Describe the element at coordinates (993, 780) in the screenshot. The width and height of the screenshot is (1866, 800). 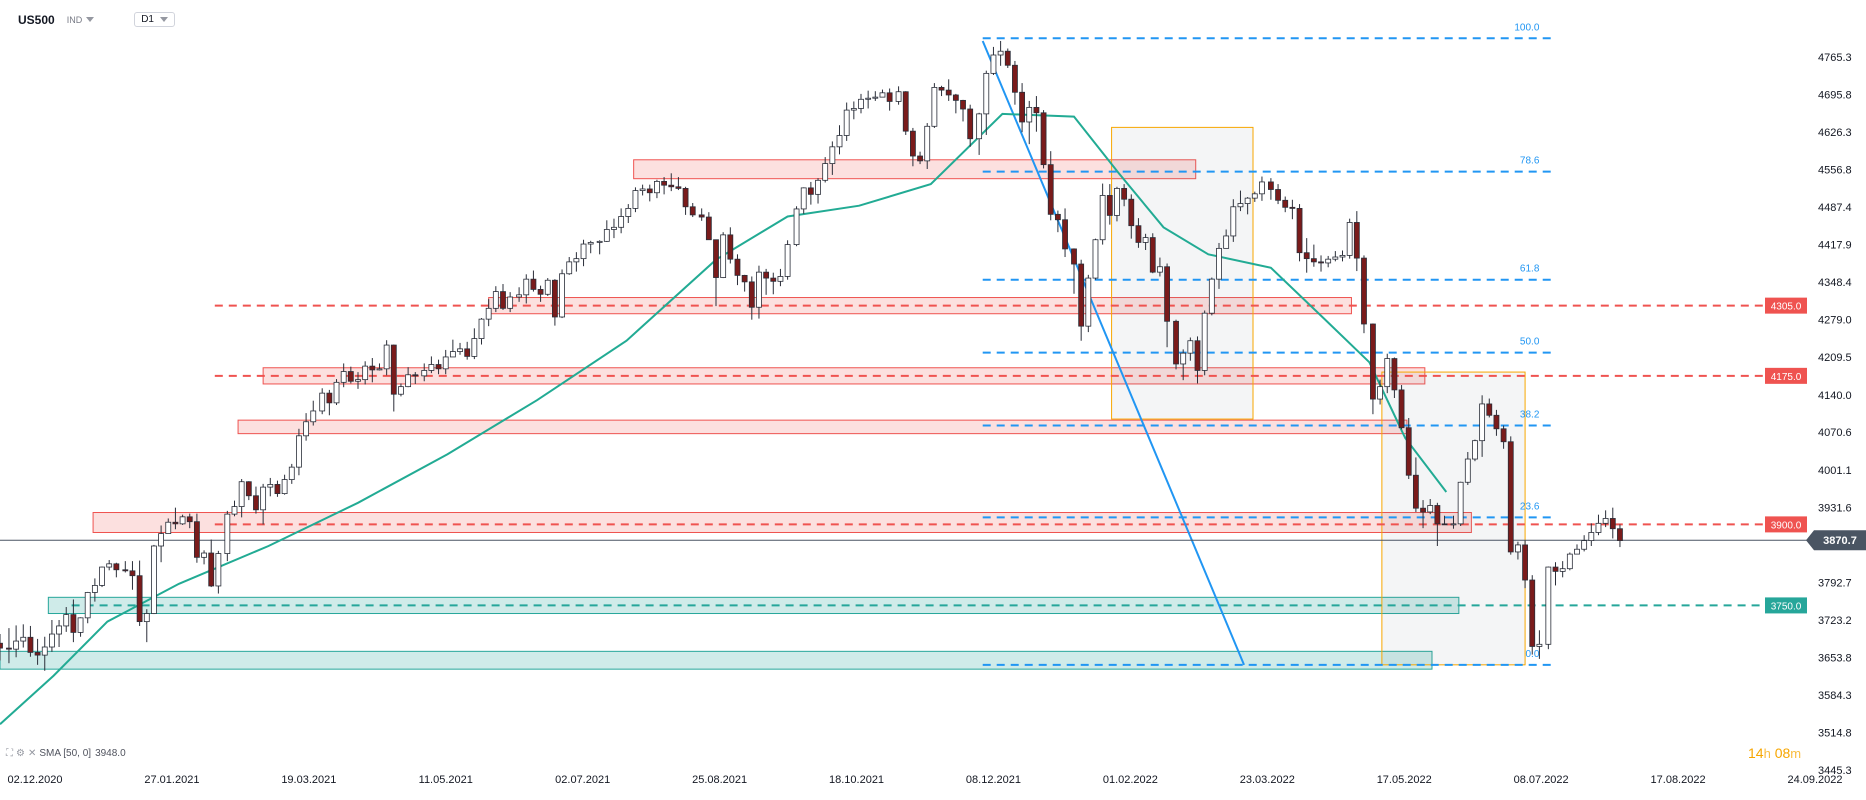
I see `x-tick-label: 08.12.2021` at that location.